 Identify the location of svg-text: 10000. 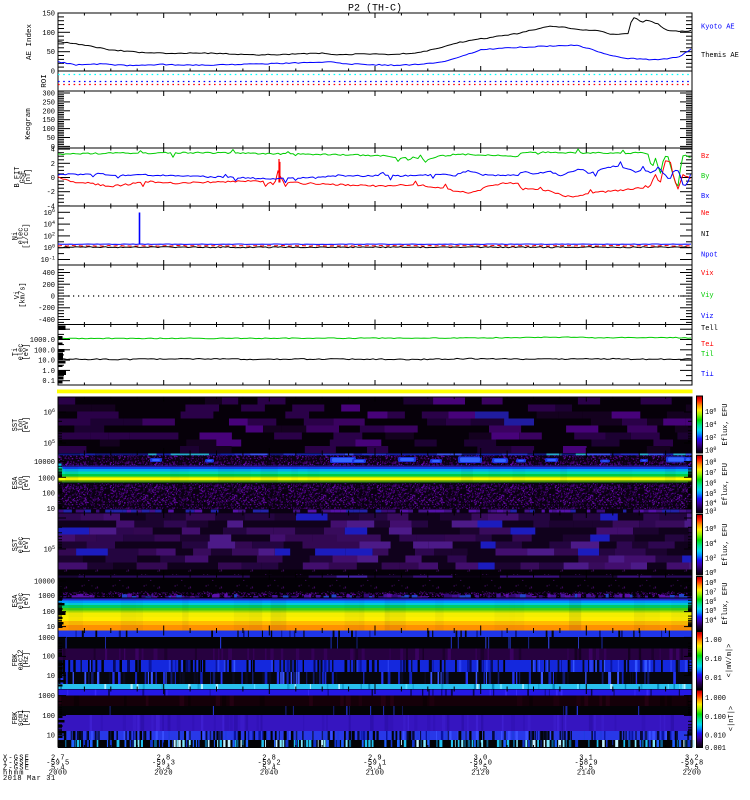
(44, 463).